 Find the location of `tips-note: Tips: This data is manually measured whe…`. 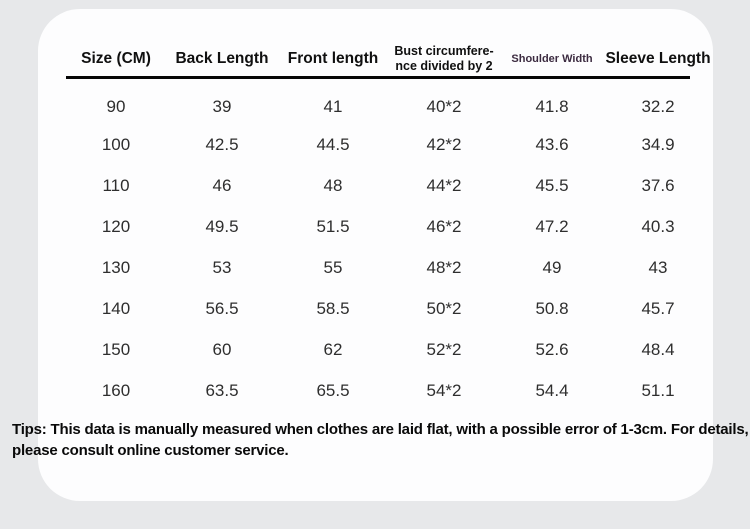

tips-note: Tips: This data is manually measured whe… is located at coordinates (380, 440).